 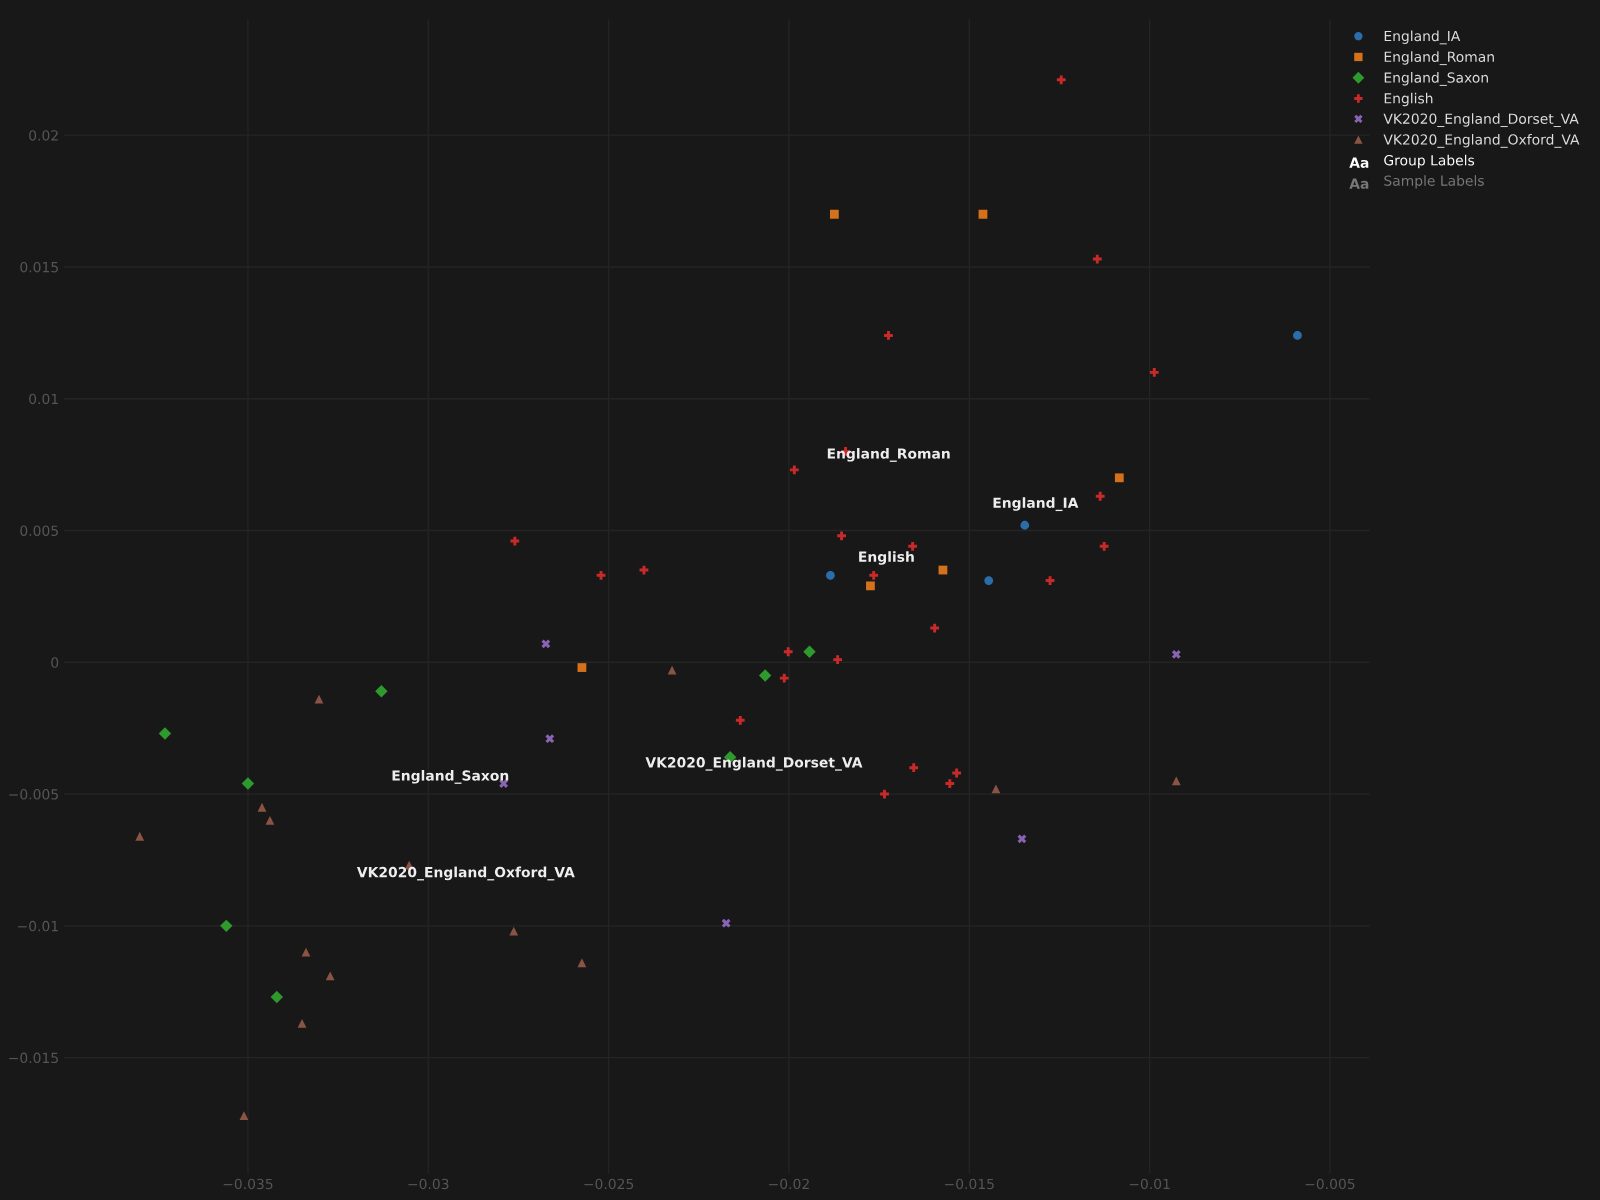 What do you see at coordinates (1439, 58) in the screenshot?
I see `legend-label: England_Roman` at bounding box center [1439, 58].